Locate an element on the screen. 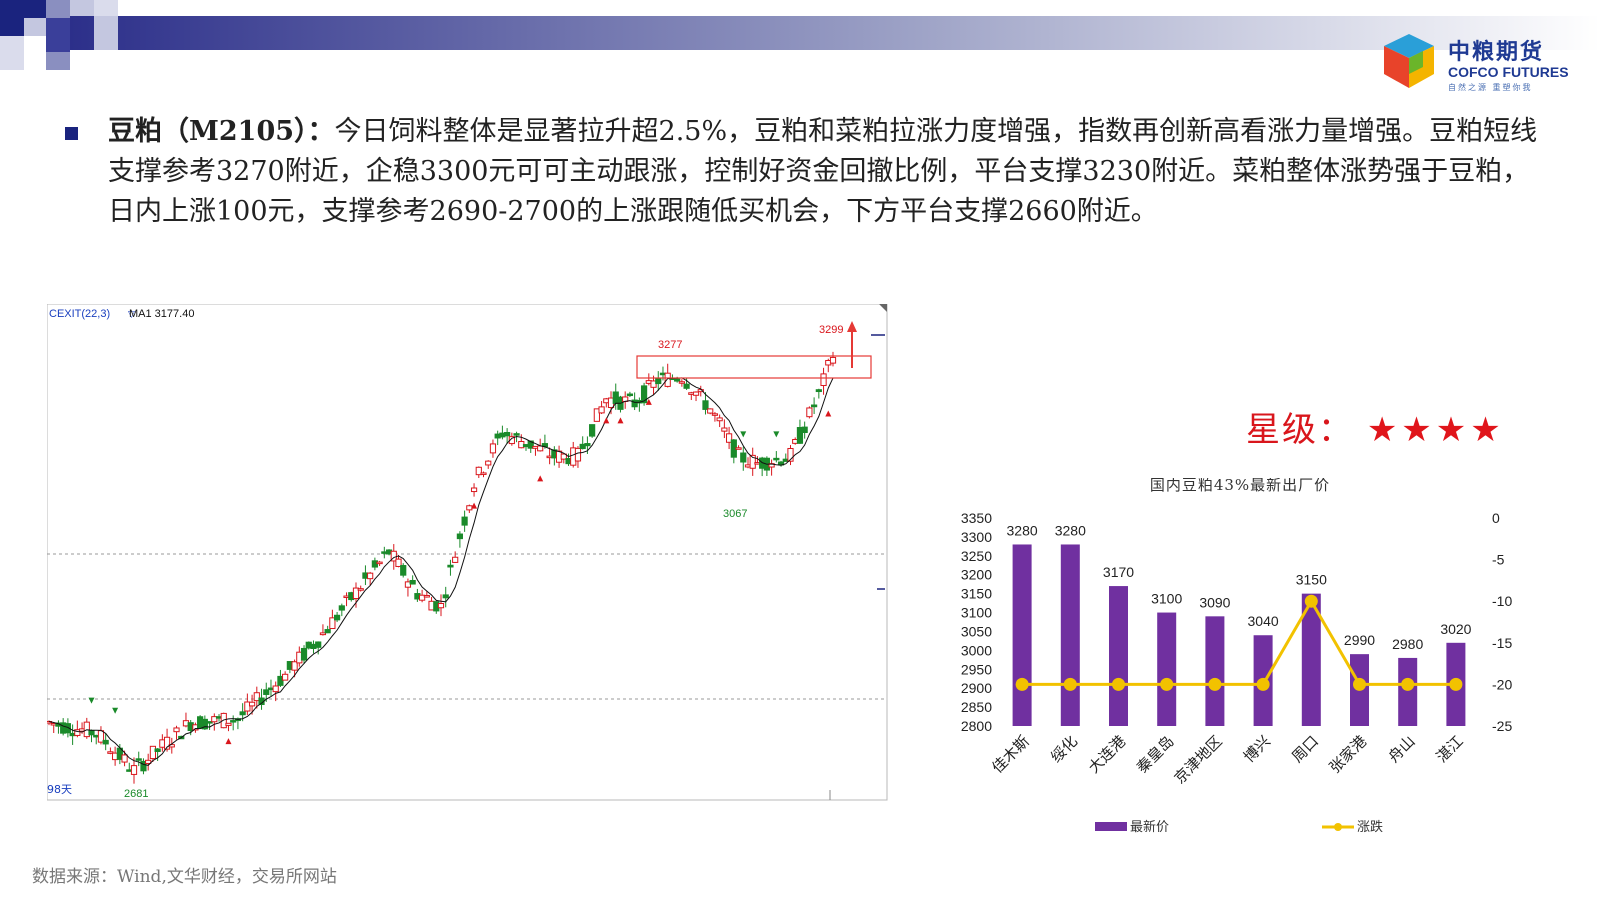 The image size is (1600, 900). y-left-tick: 3300 is located at coordinates (976, 537).